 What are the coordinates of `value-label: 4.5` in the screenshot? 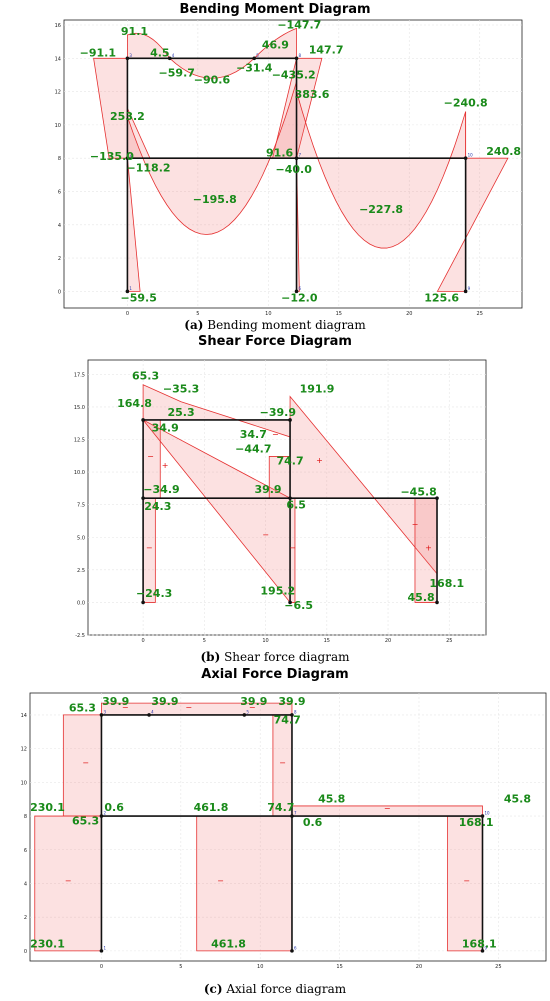 It's located at (160, 53).